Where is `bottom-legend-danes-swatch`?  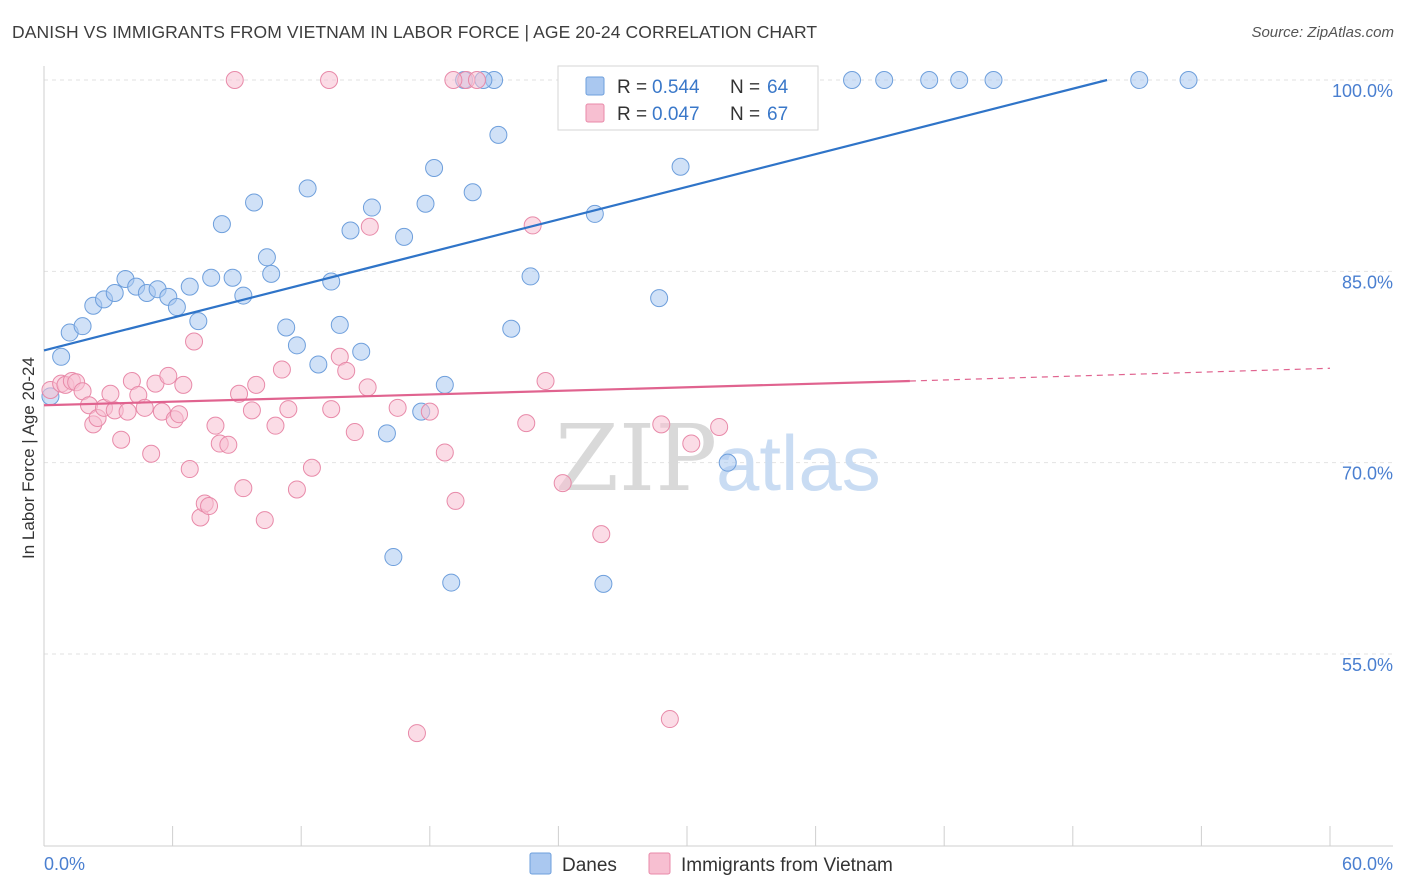 bottom-legend-danes-swatch is located at coordinates (540, 863).